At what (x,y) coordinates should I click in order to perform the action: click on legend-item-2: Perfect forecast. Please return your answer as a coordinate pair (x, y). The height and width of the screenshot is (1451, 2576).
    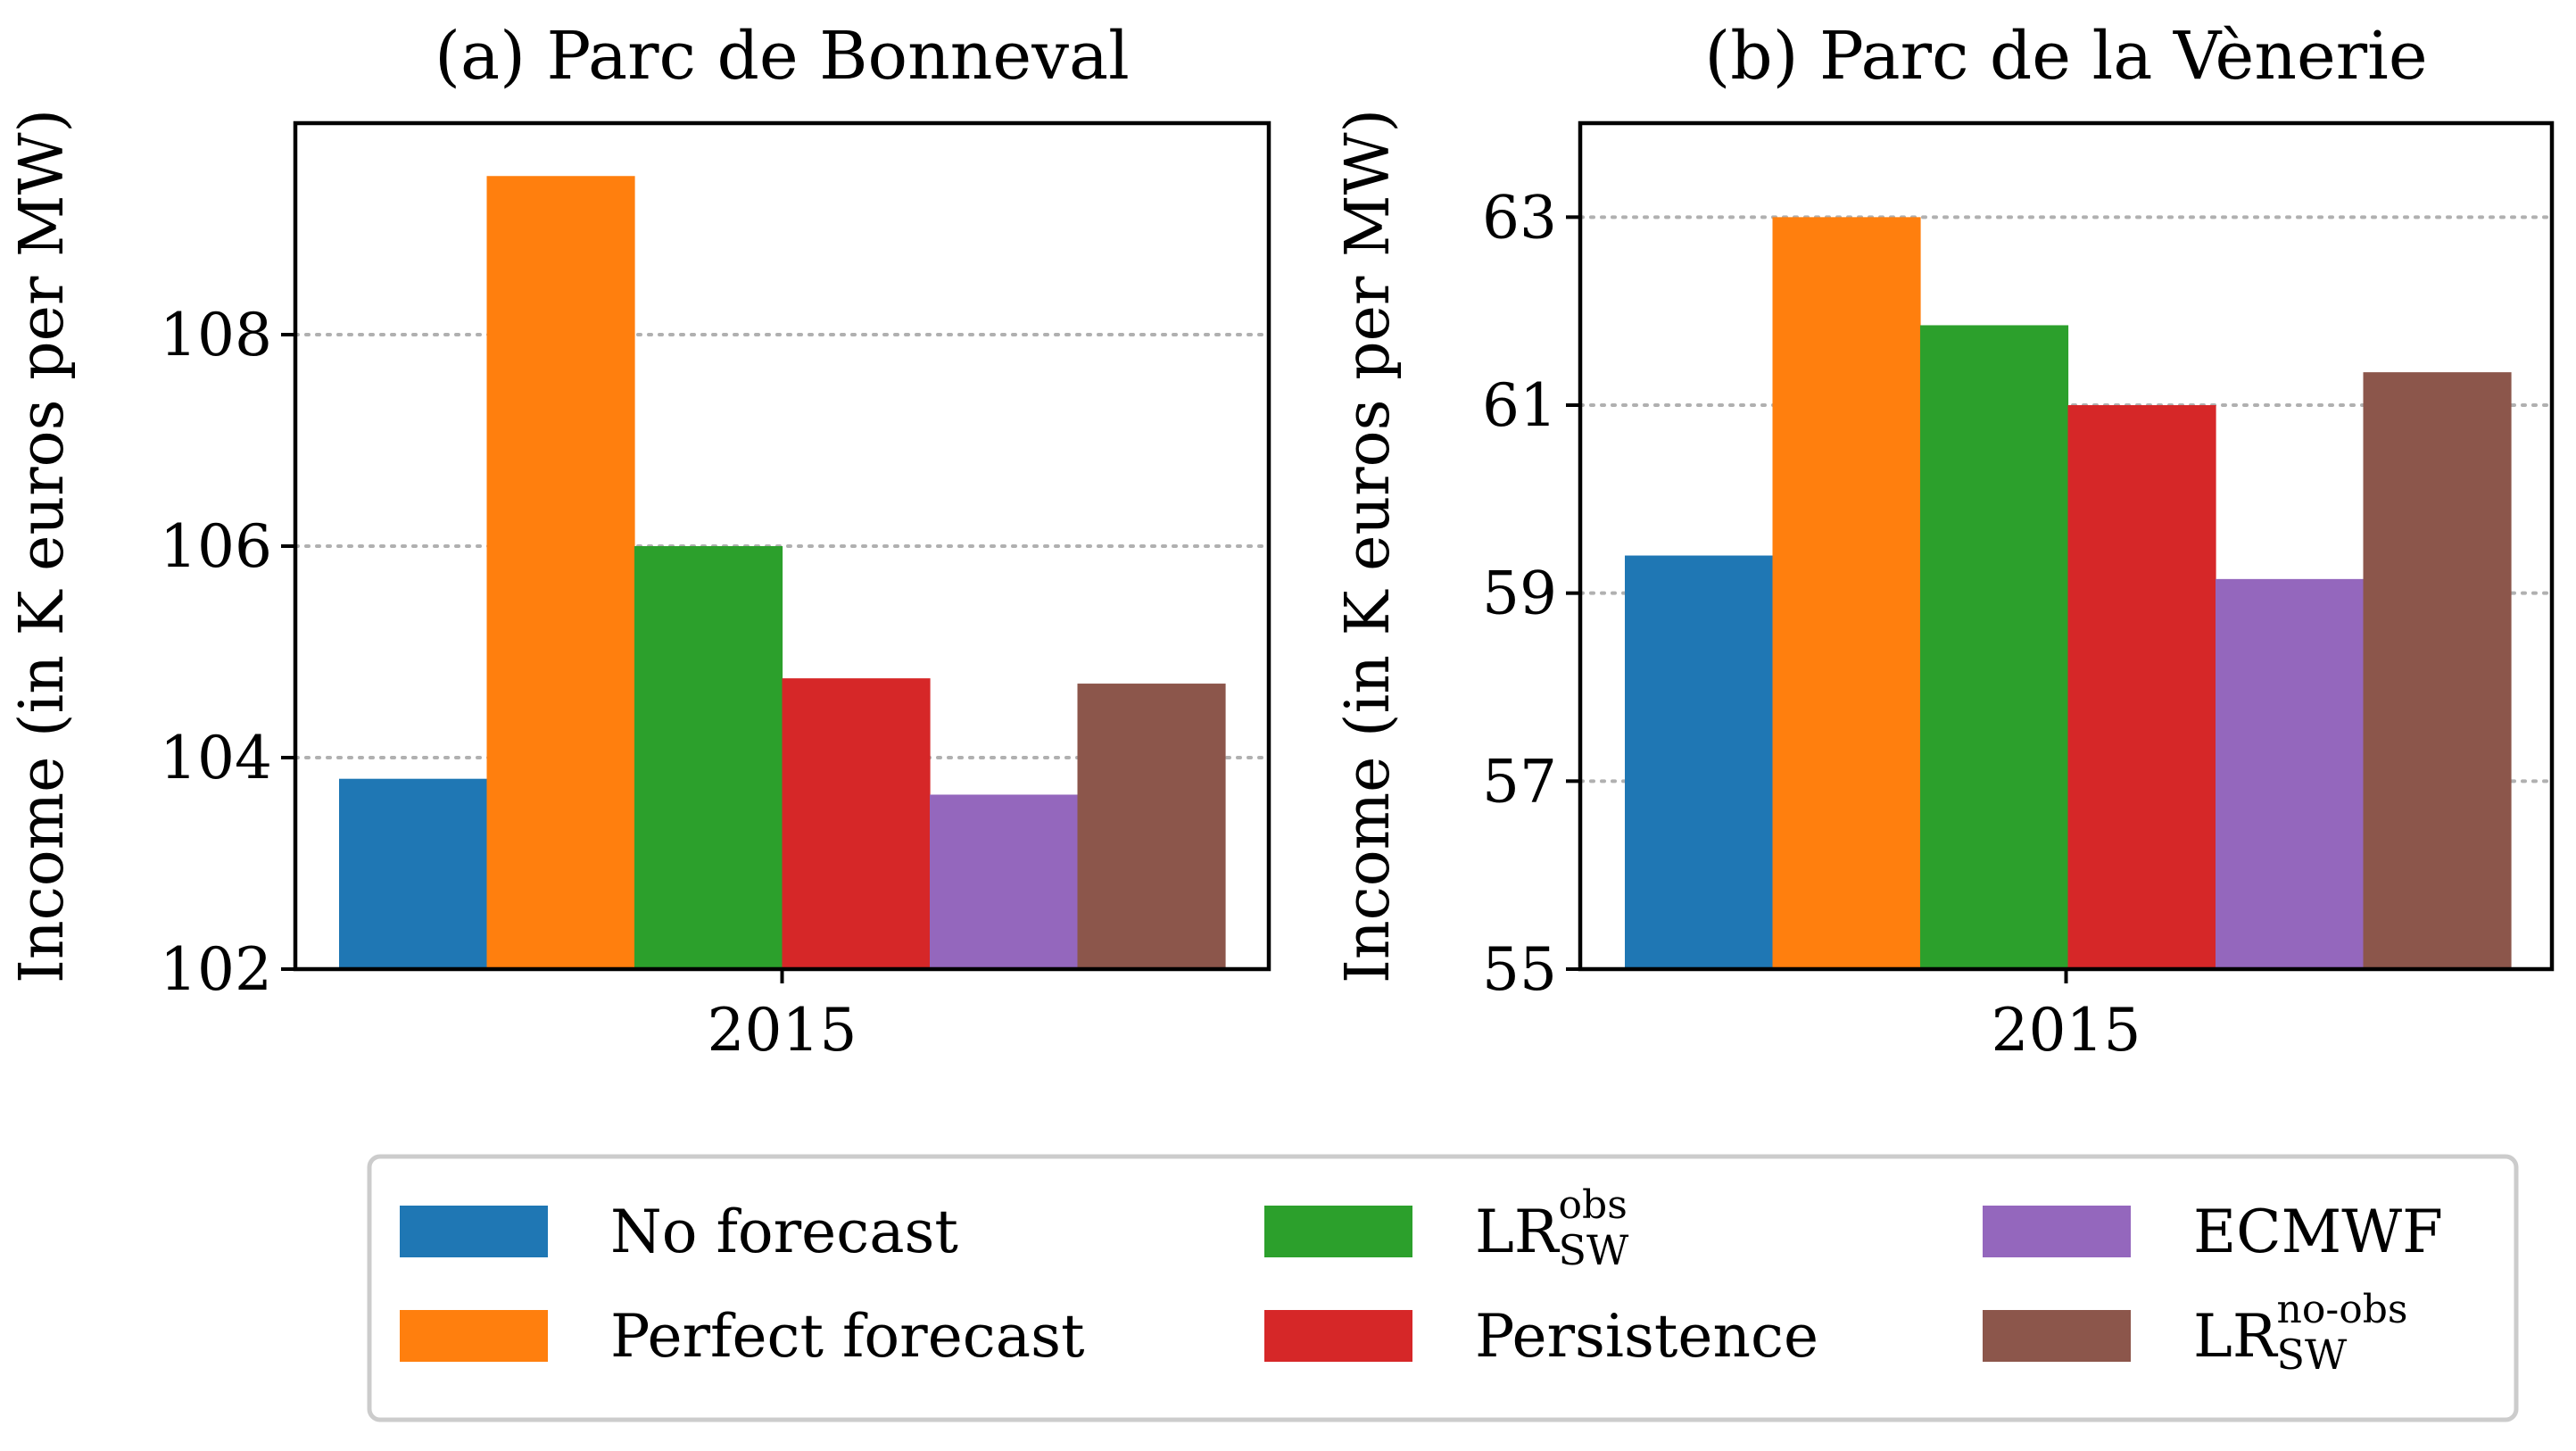
    Looking at the image, I should click on (742, 1336).